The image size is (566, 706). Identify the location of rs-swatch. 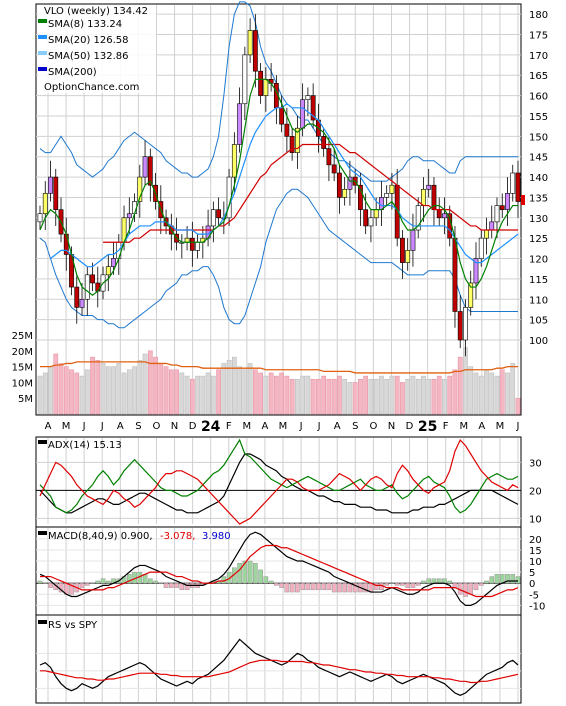
(42, 622).